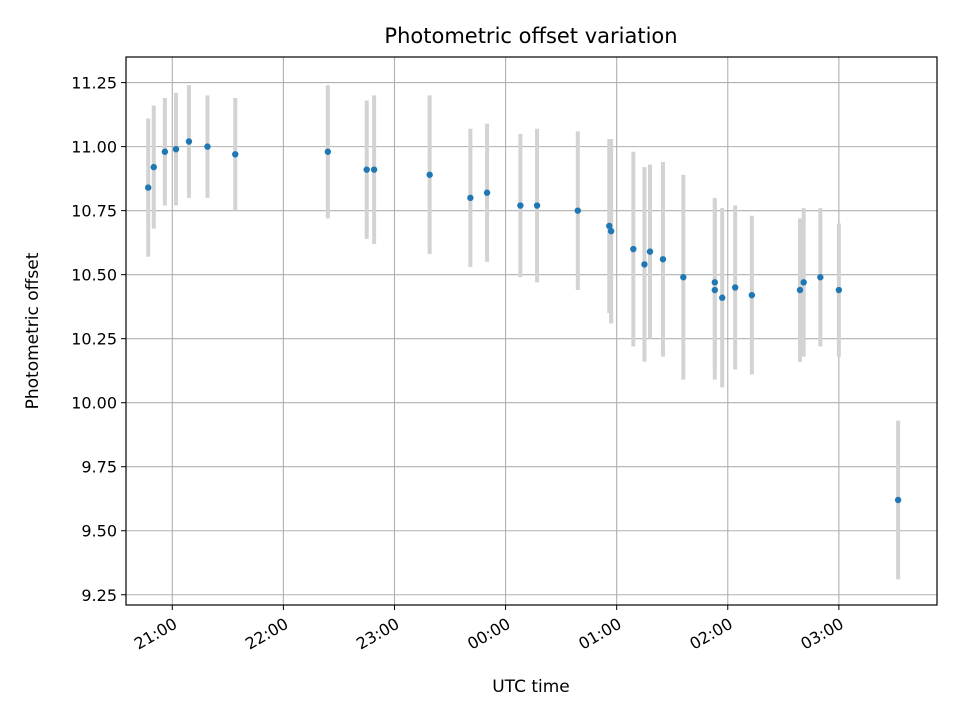  I want to click on y-tick-label: 9.25, so click(99, 595).